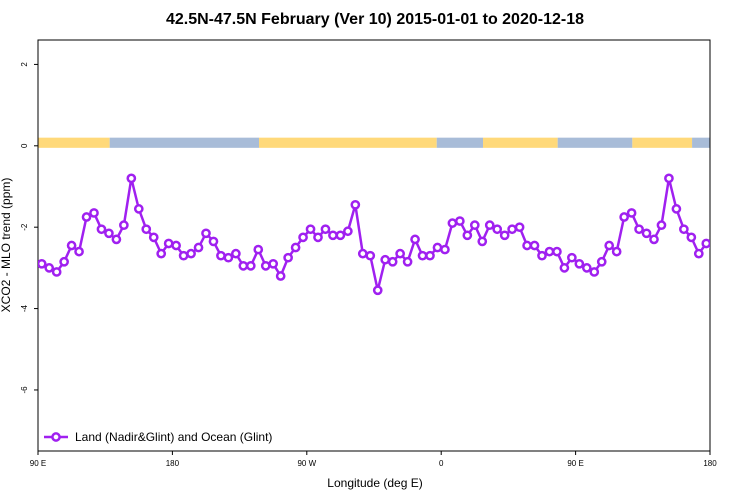 The image size is (750, 500). What do you see at coordinates (24, 227) in the screenshot?
I see `y-tick-label: -2` at bounding box center [24, 227].